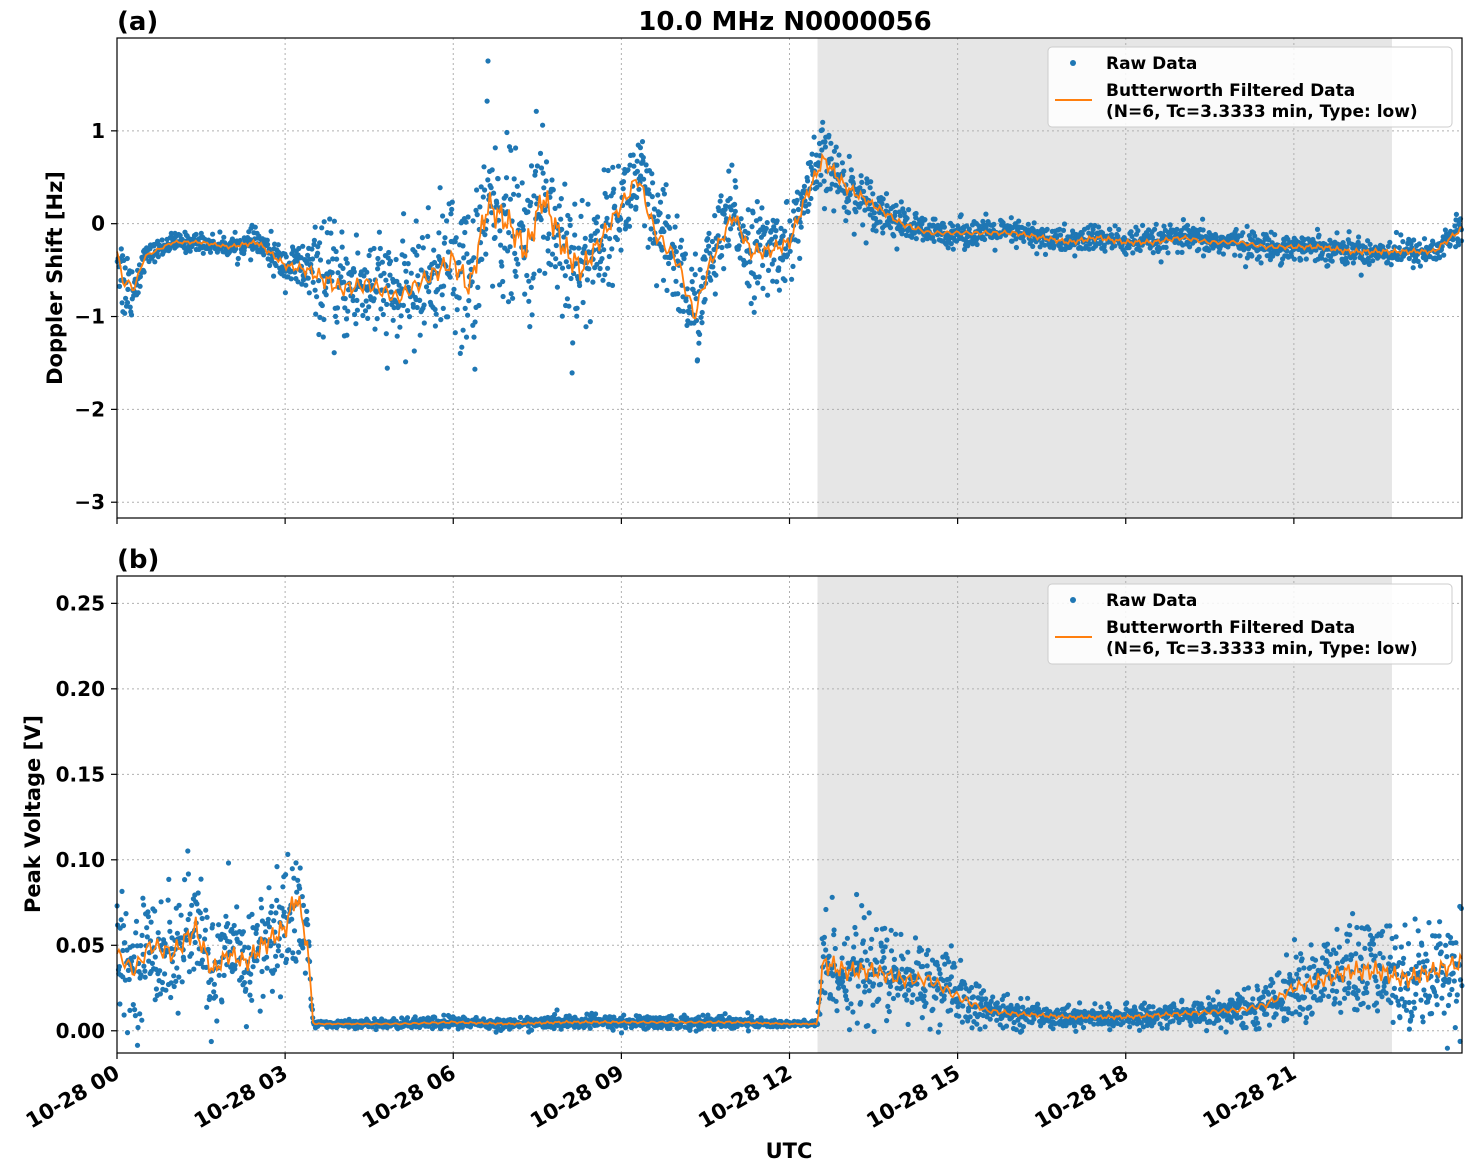 The image size is (1472, 1172). Describe the element at coordinates (137, 22) in the screenshot. I see `panel-label-a: (a)` at that location.